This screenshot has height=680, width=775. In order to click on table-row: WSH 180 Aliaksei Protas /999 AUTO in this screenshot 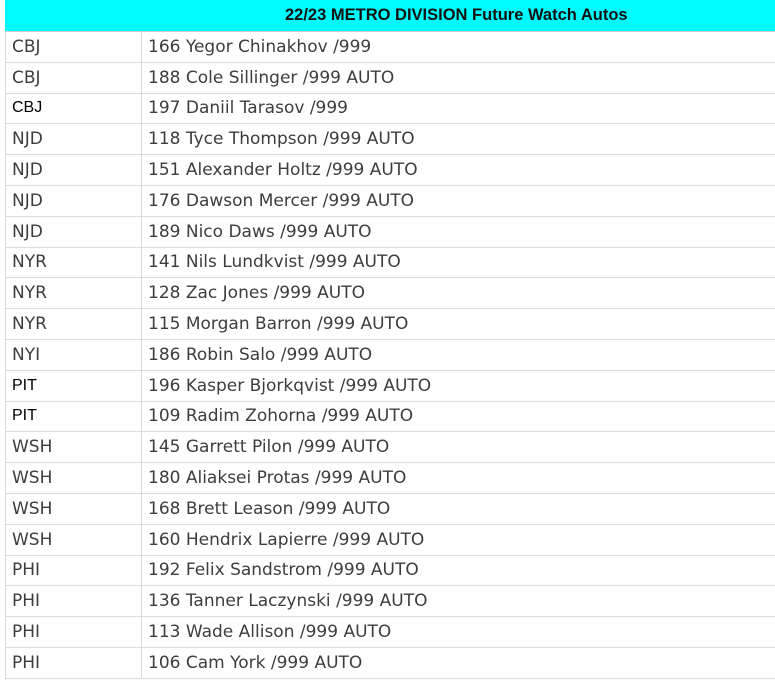, I will do `click(390, 478)`.